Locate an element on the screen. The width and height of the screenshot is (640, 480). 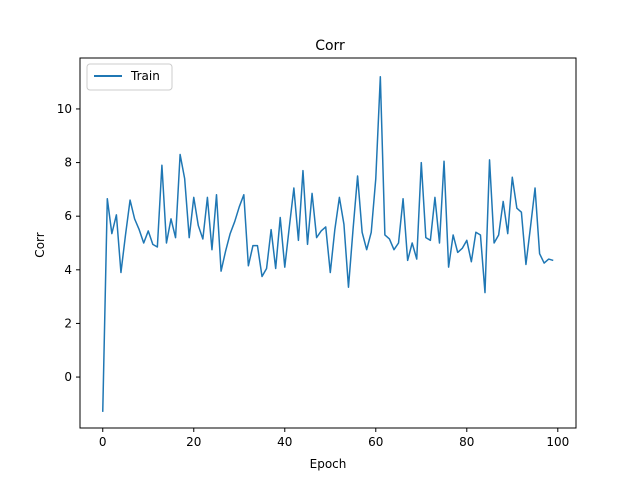
x-axis: 0 20 40 60 80 100 is located at coordinates (334, 438).